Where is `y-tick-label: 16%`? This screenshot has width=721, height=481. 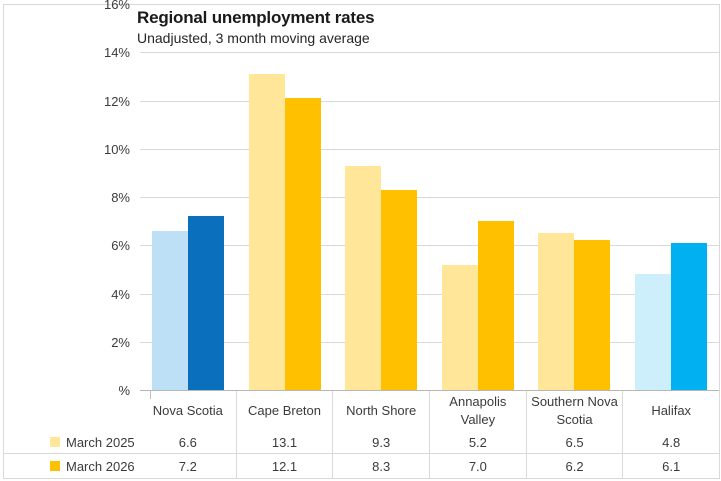 y-tick-label: 16% is located at coordinates (116, 6).